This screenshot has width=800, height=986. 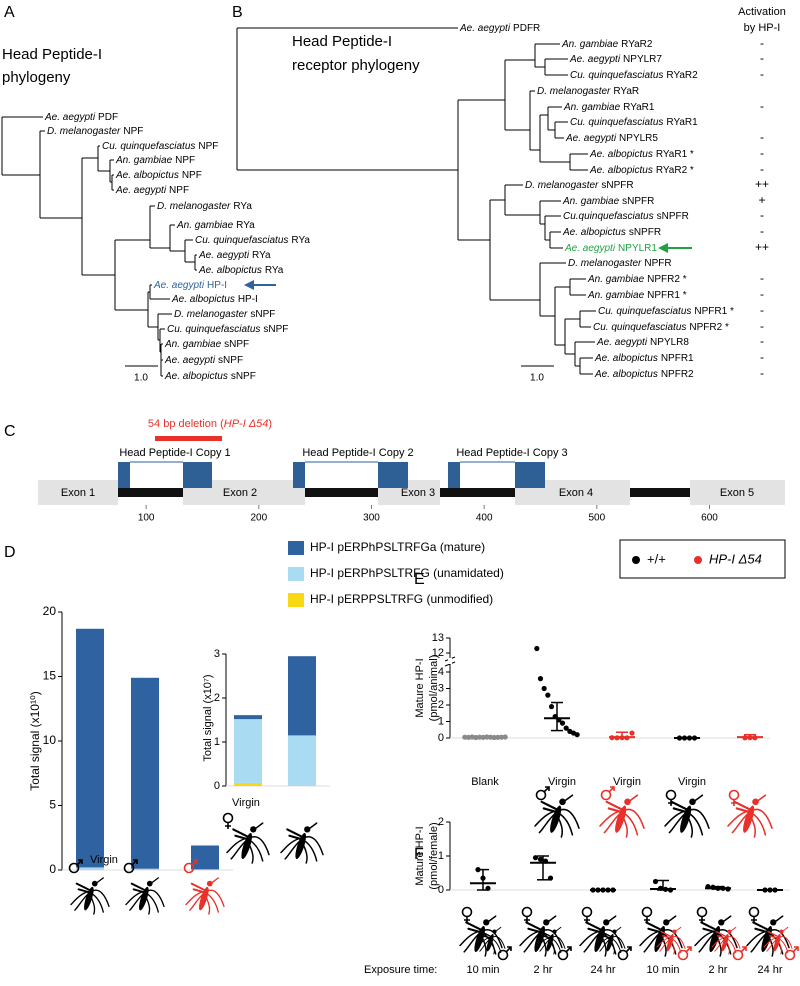 I want to click on gene: NPYLR5, so click(x=638, y=138).